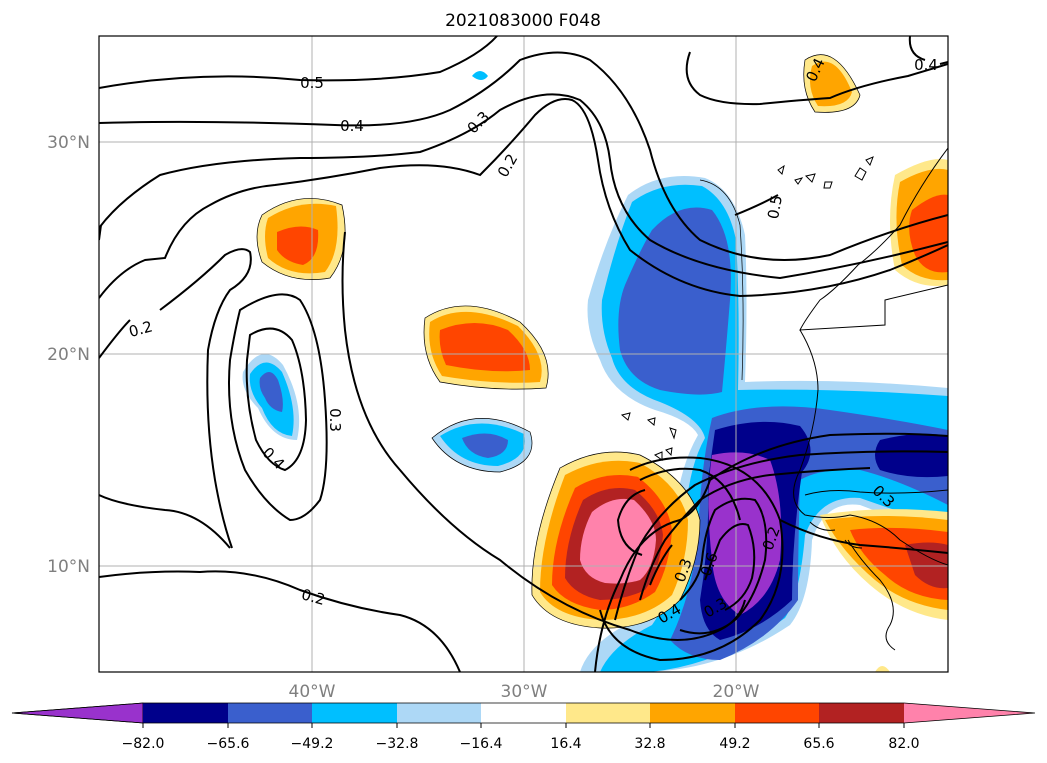 Image resolution: width=1047 pixels, height=763 pixels. Describe the element at coordinates (77, 713) in the screenshot. I see `colorbar-extend-low` at that location.